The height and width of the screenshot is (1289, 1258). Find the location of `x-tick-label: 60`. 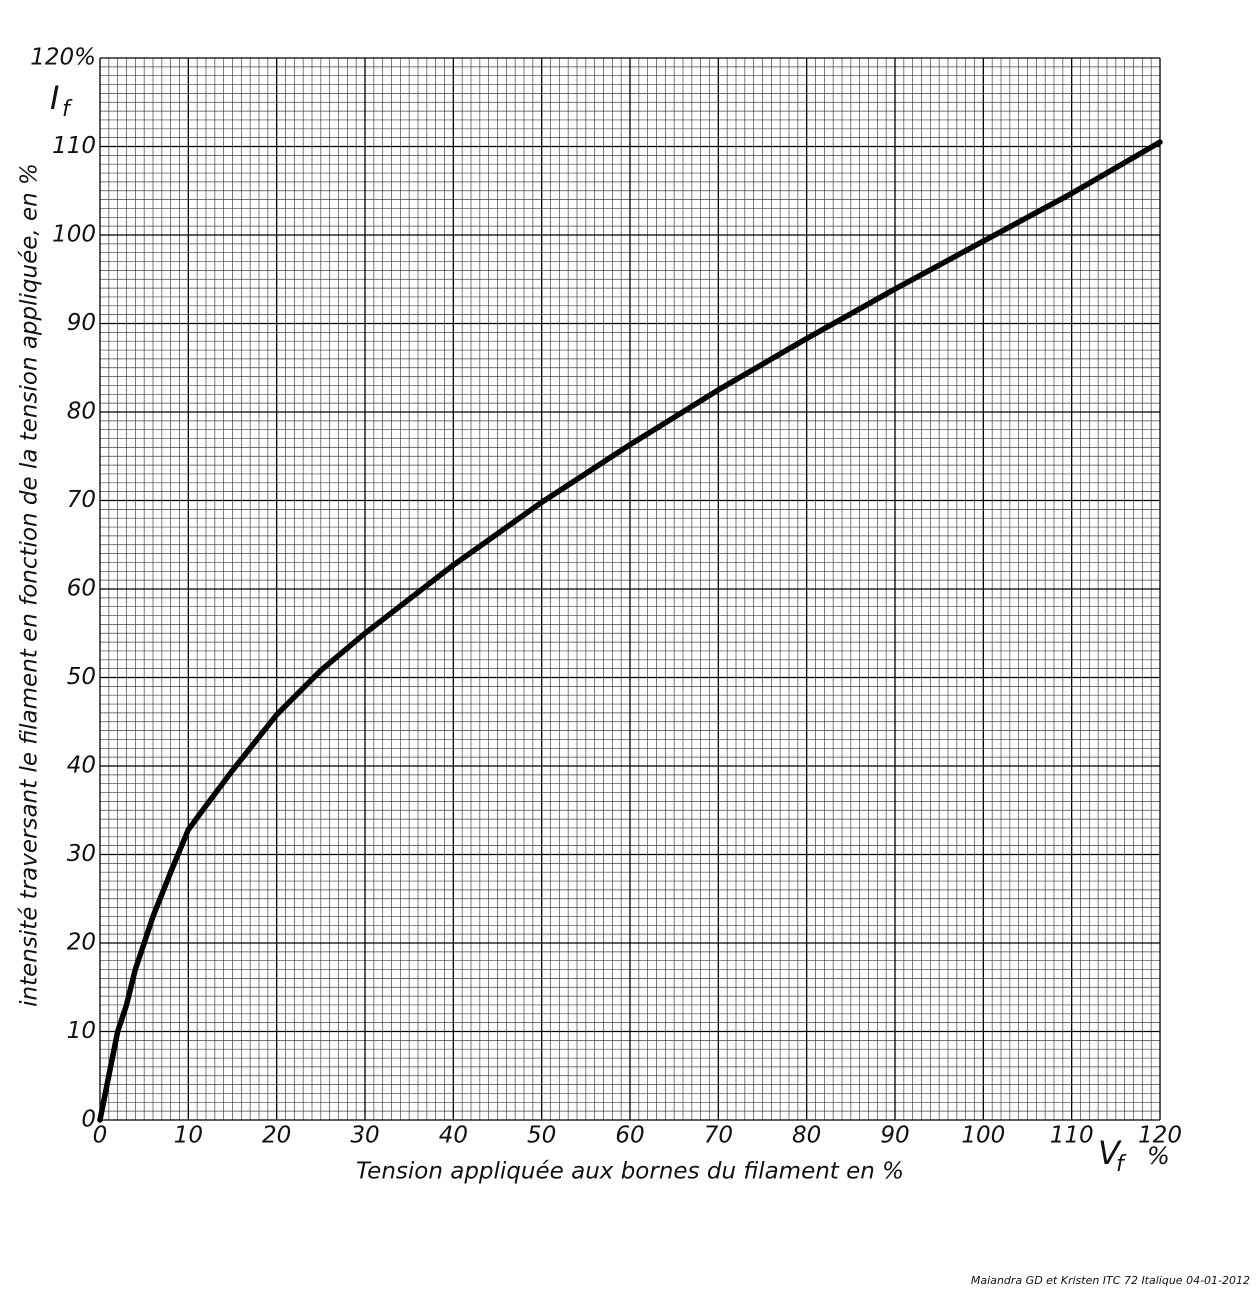

x-tick-label: 60 is located at coordinates (629, 1136).